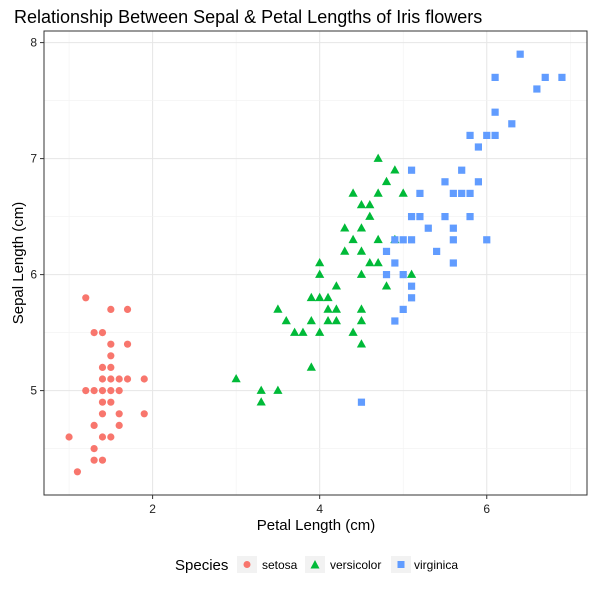  I want to click on x-tick-label: 2, so click(152, 509).